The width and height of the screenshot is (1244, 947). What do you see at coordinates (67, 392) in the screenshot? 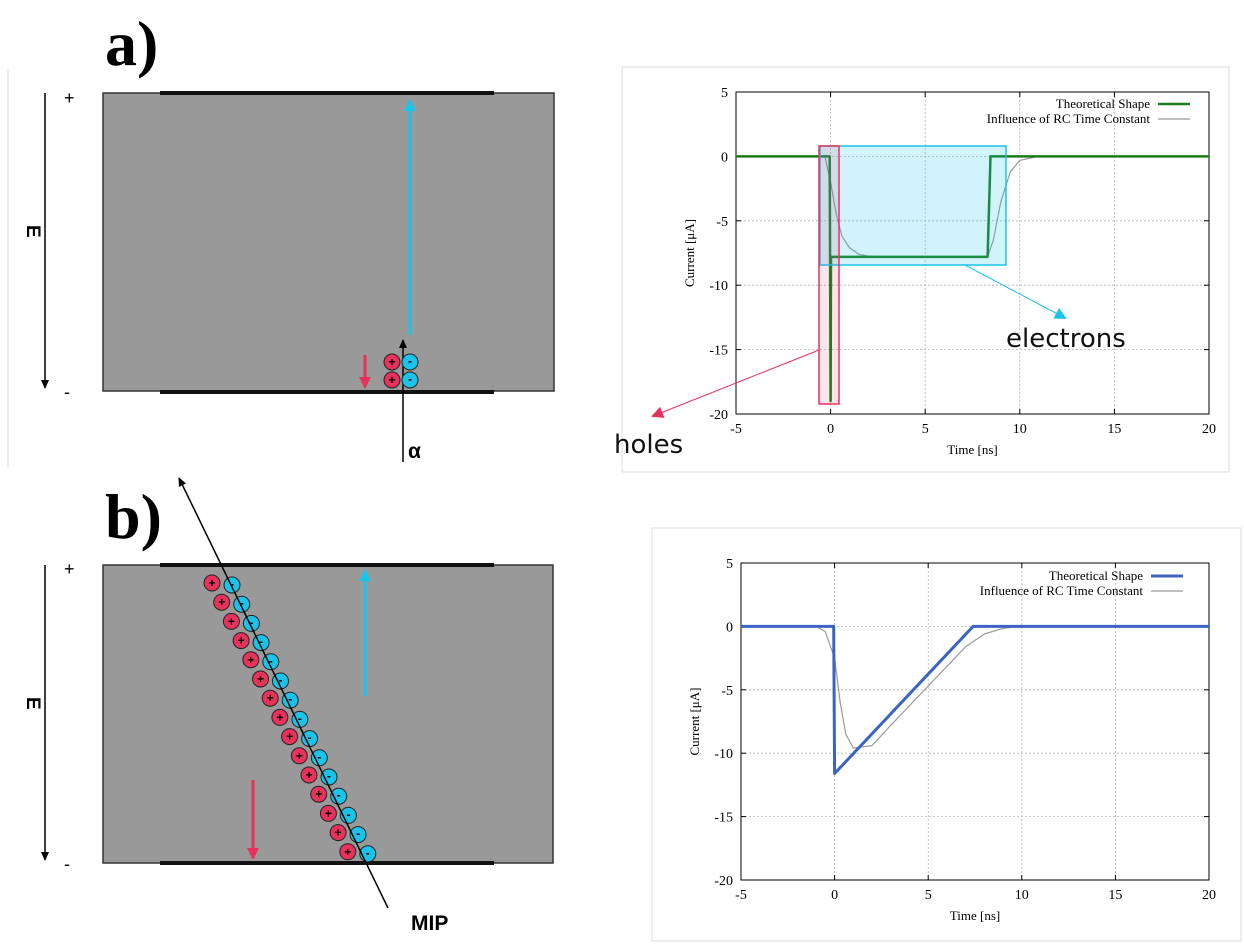
I see `bottom-sign-a: -` at bounding box center [67, 392].